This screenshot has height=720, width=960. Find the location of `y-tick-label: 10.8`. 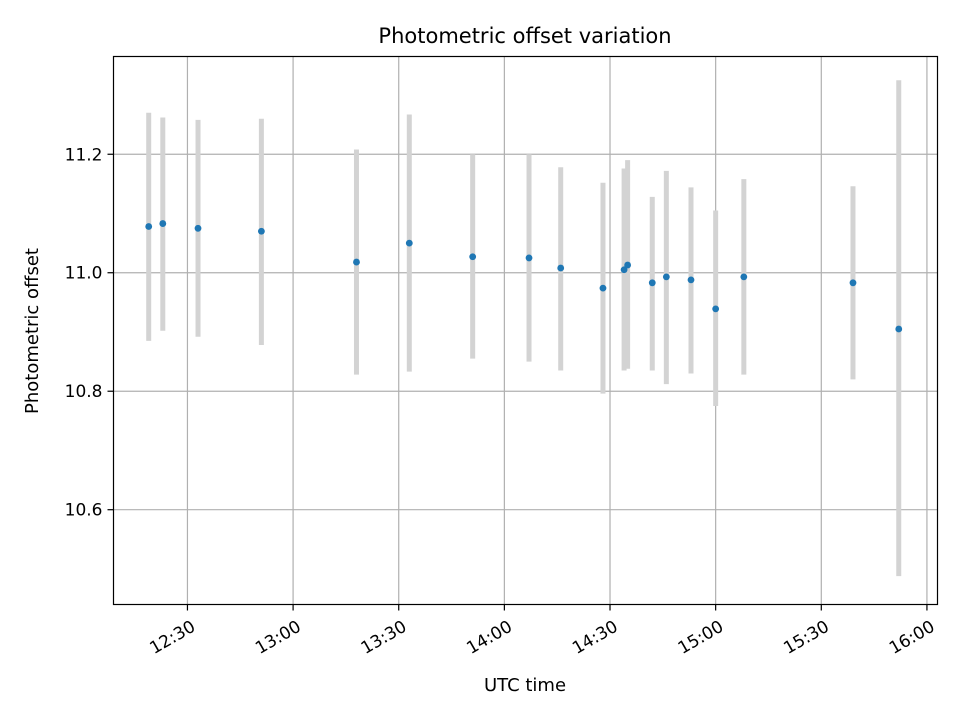

y-tick-label: 10.8 is located at coordinates (84, 392).